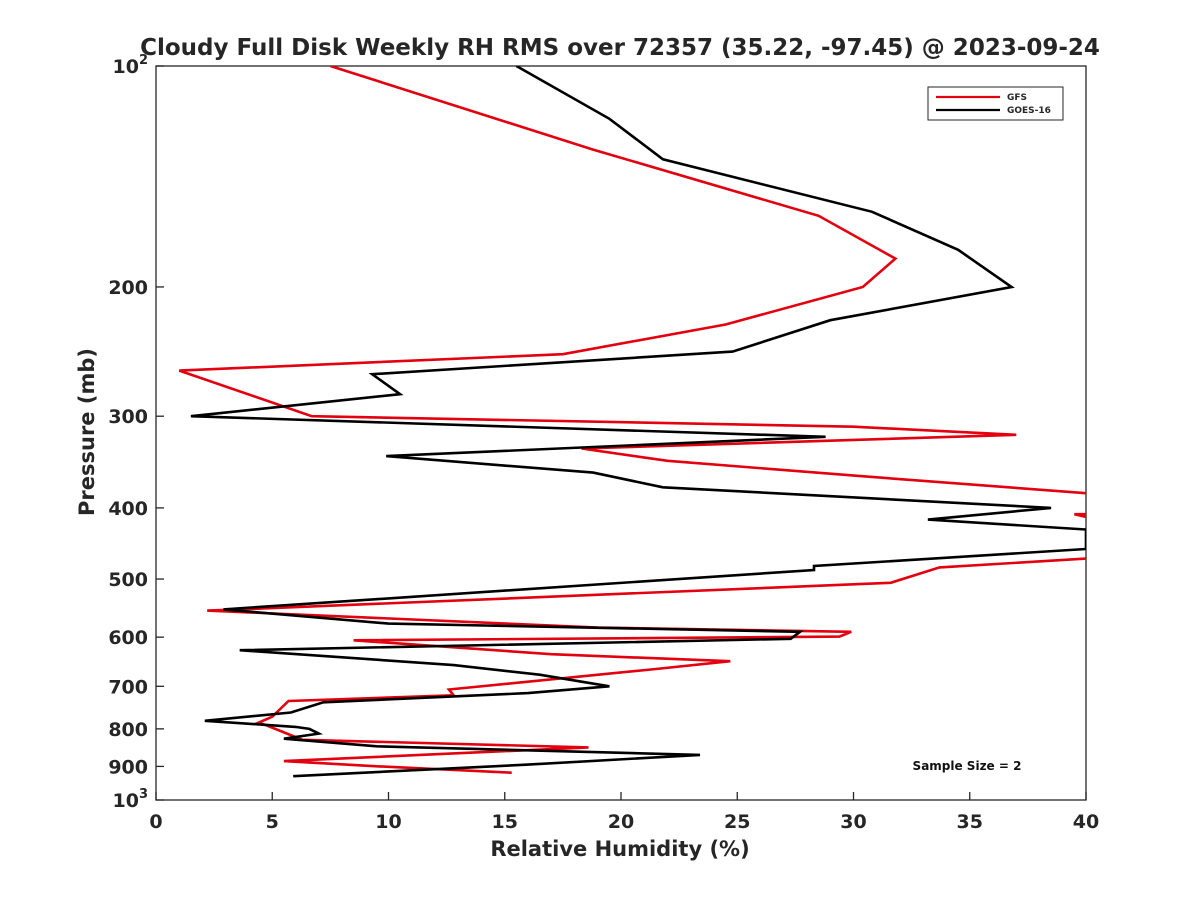  What do you see at coordinates (136, 432) in the screenshot?
I see `y-axis: 10² 200 300 400 500 600 700 800 900 10³` at bounding box center [136, 432].